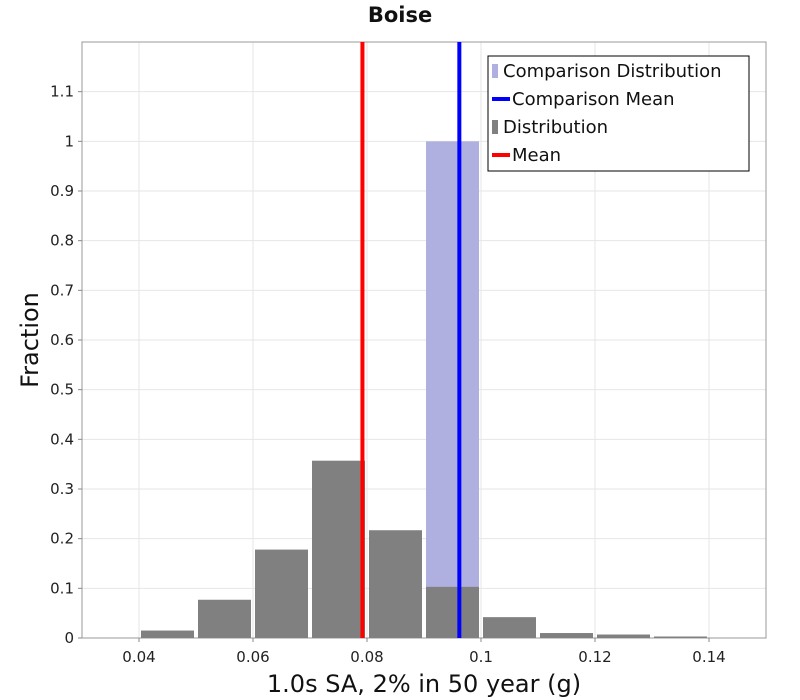 Image resolution: width=800 pixels, height=700 pixels. I want to click on y-tick-label: 0.2, so click(62, 539).